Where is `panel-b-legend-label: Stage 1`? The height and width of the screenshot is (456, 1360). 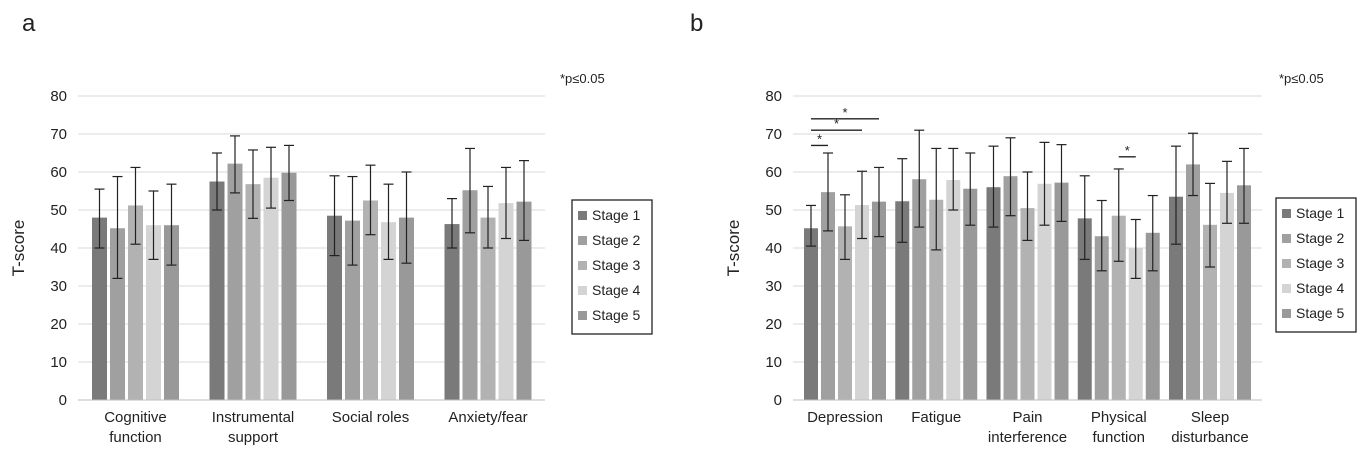
panel-b-legend-label: Stage 1 is located at coordinates (1320, 213).